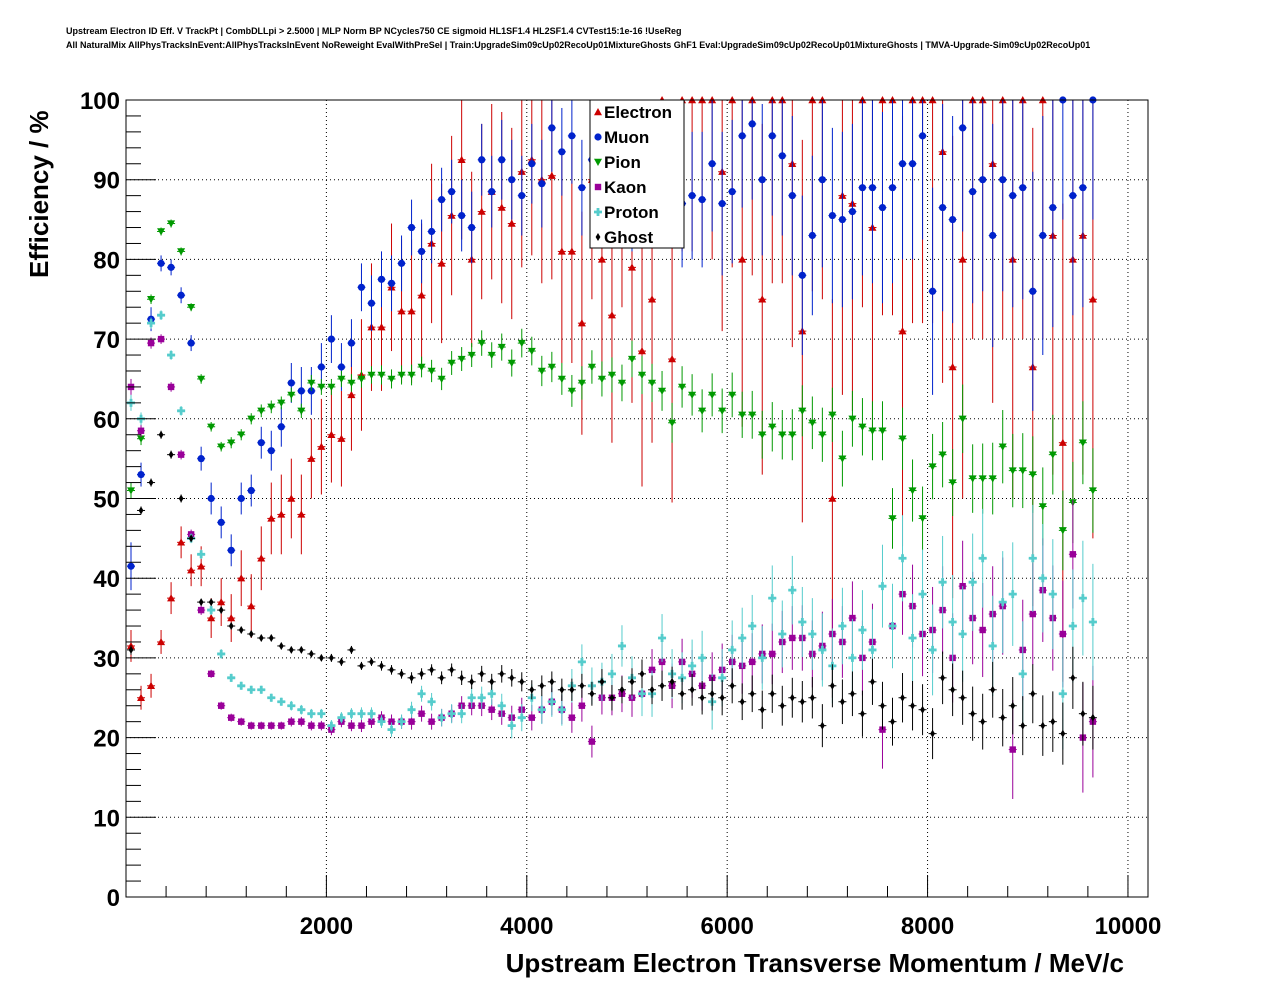 The image size is (1276, 996). What do you see at coordinates (106, 579) in the screenshot?
I see `y-tick-label: 40` at bounding box center [106, 579].